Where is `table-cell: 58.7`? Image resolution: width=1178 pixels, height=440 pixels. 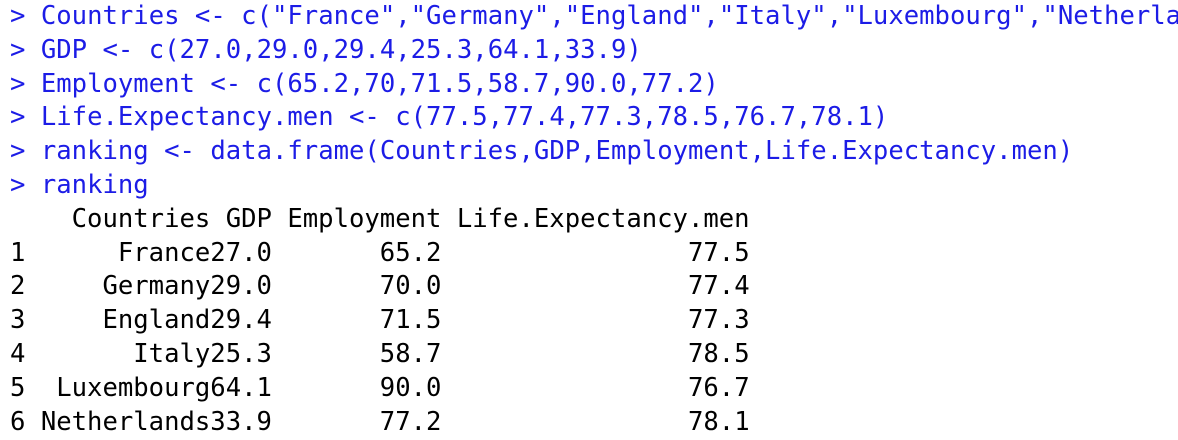
table-cell: 58.7 is located at coordinates (410, 353).